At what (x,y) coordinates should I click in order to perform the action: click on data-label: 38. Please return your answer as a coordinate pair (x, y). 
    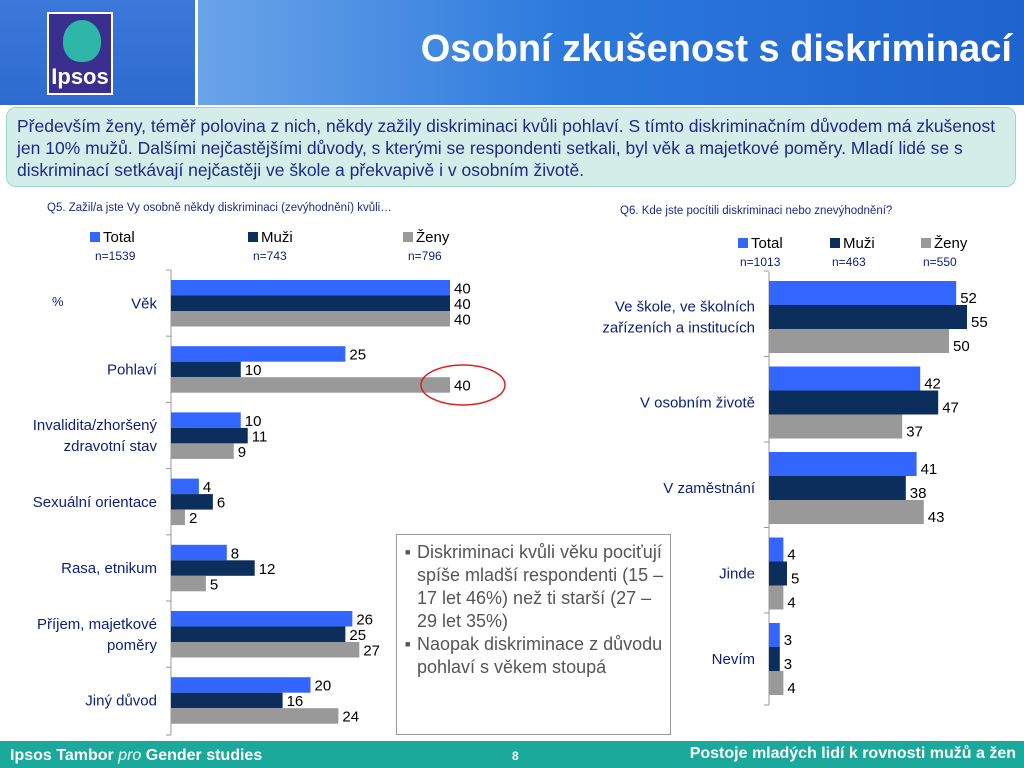
    Looking at the image, I should click on (918, 493).